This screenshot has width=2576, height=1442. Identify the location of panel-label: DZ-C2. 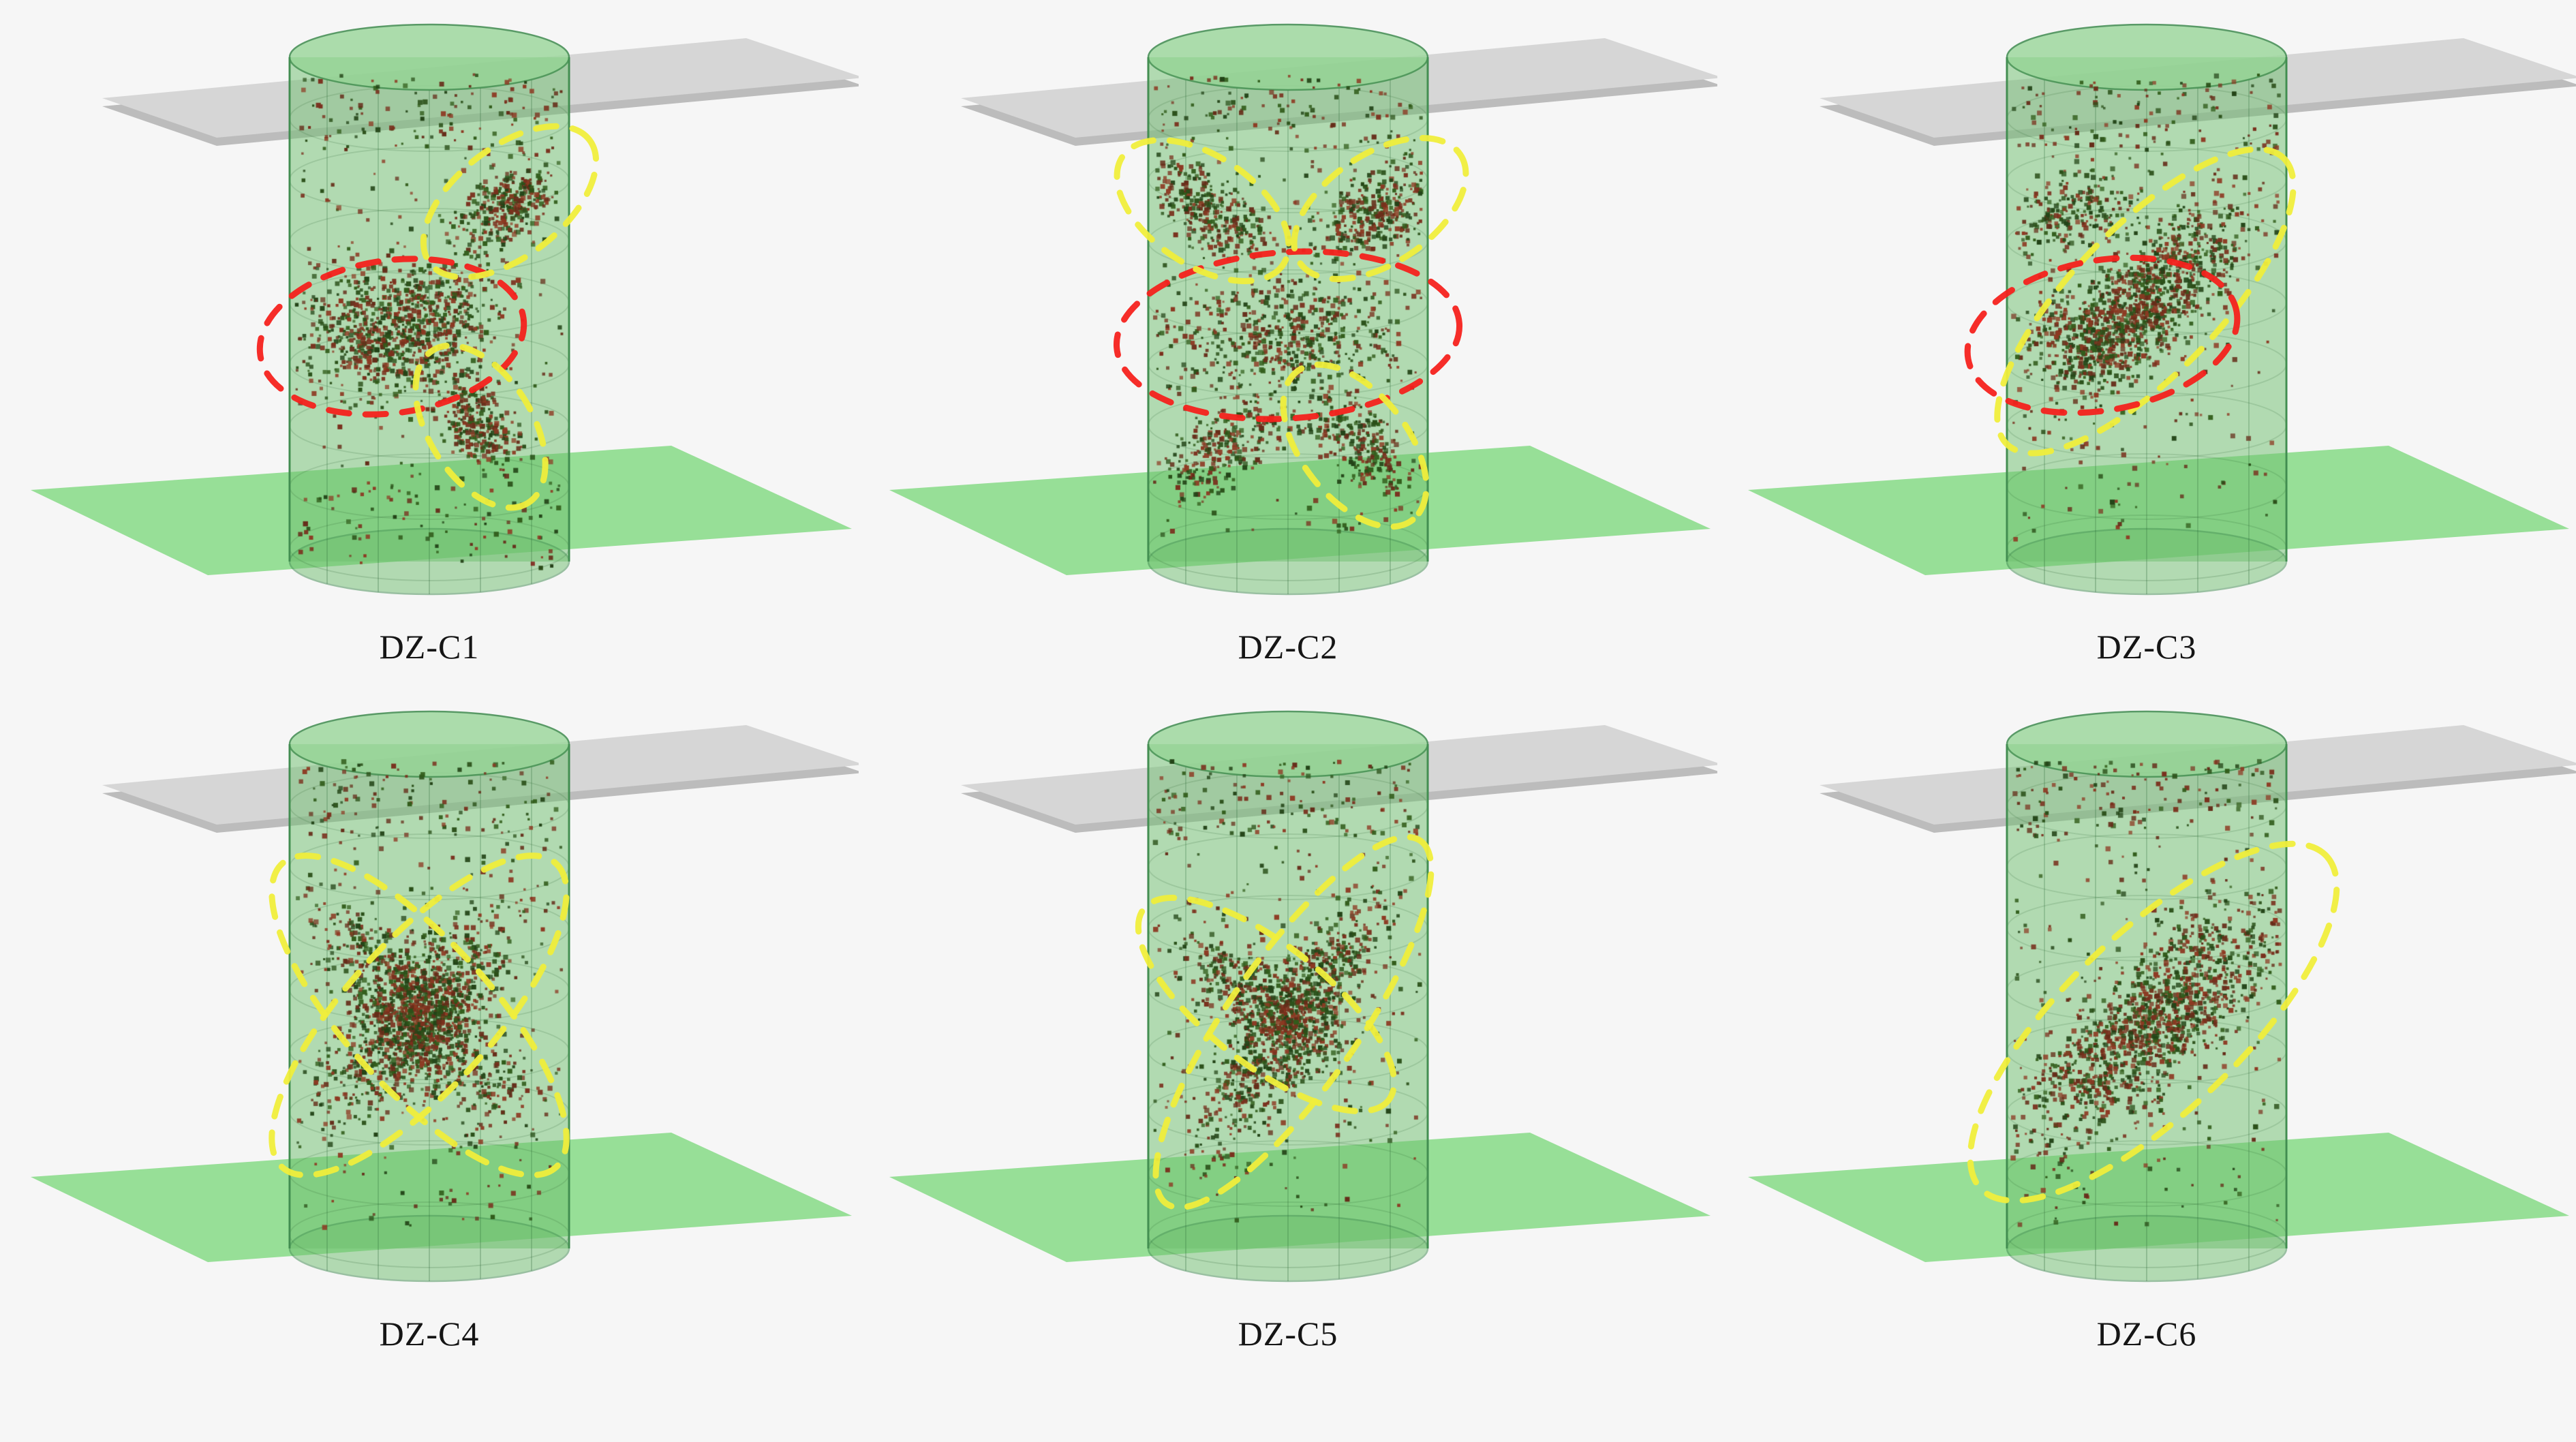
(1288, 647).